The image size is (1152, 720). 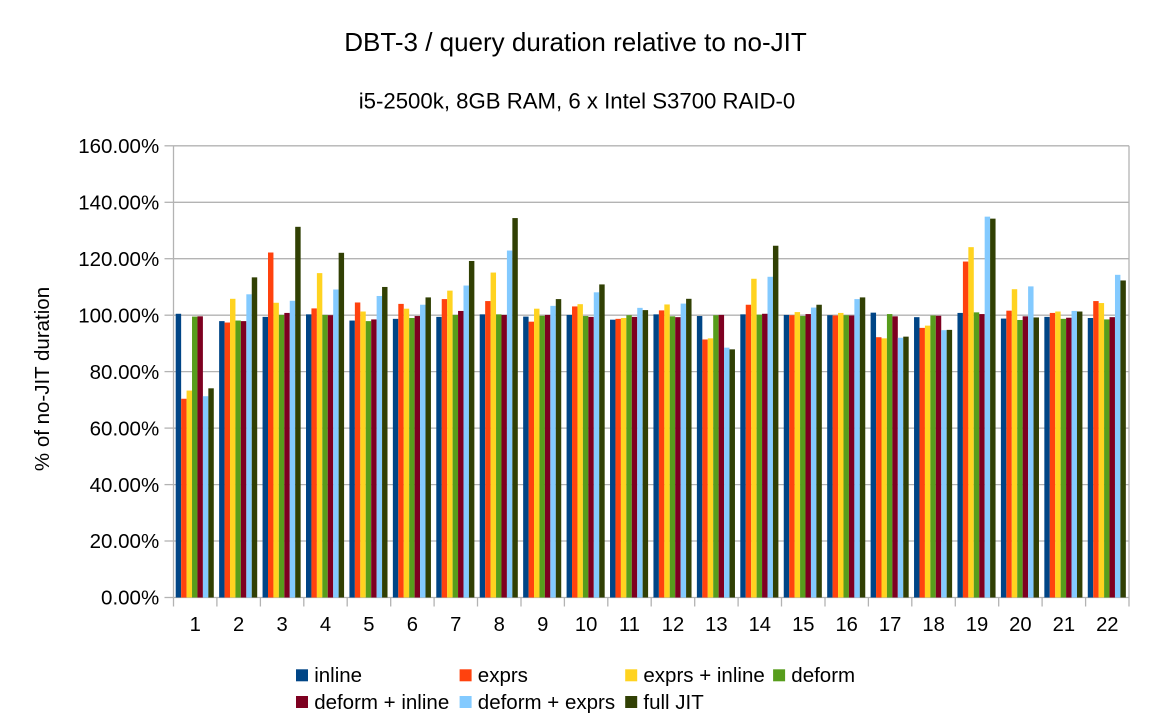 I want to click on svg-text: 20.00%, so click(x=125, y=541).